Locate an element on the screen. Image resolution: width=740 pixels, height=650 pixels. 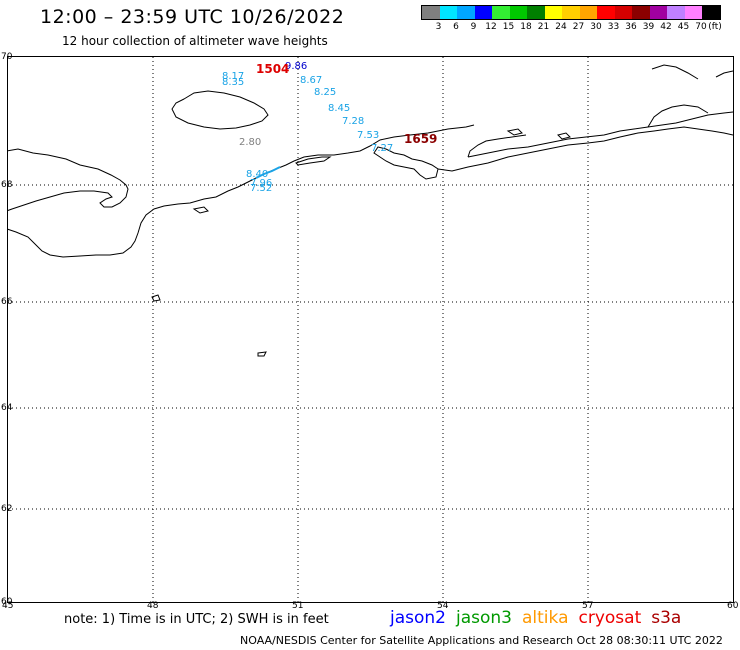
longitude-label: 60 is located at coordinates (733, 606).